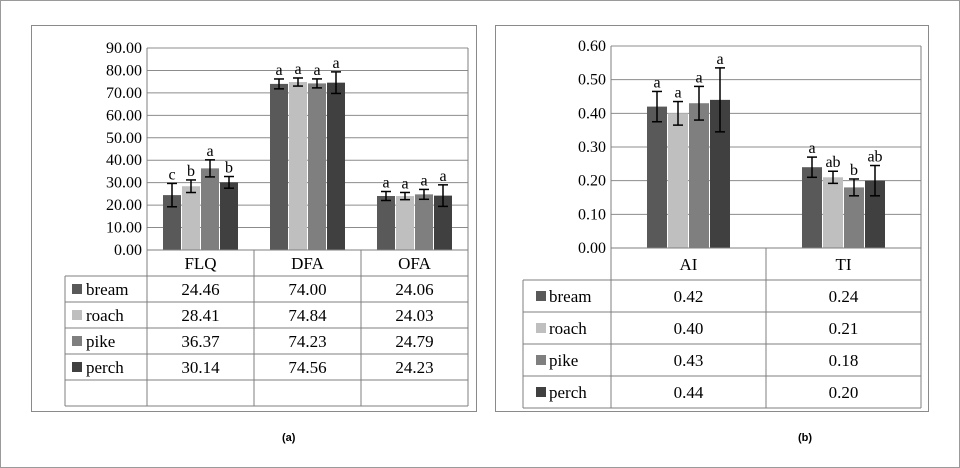 This screenshot has width=960, height=468. What do you see at coordinates (833, 212) in the screenshot?
I see `bar-roach-ti` at bounding box center [833, 212].